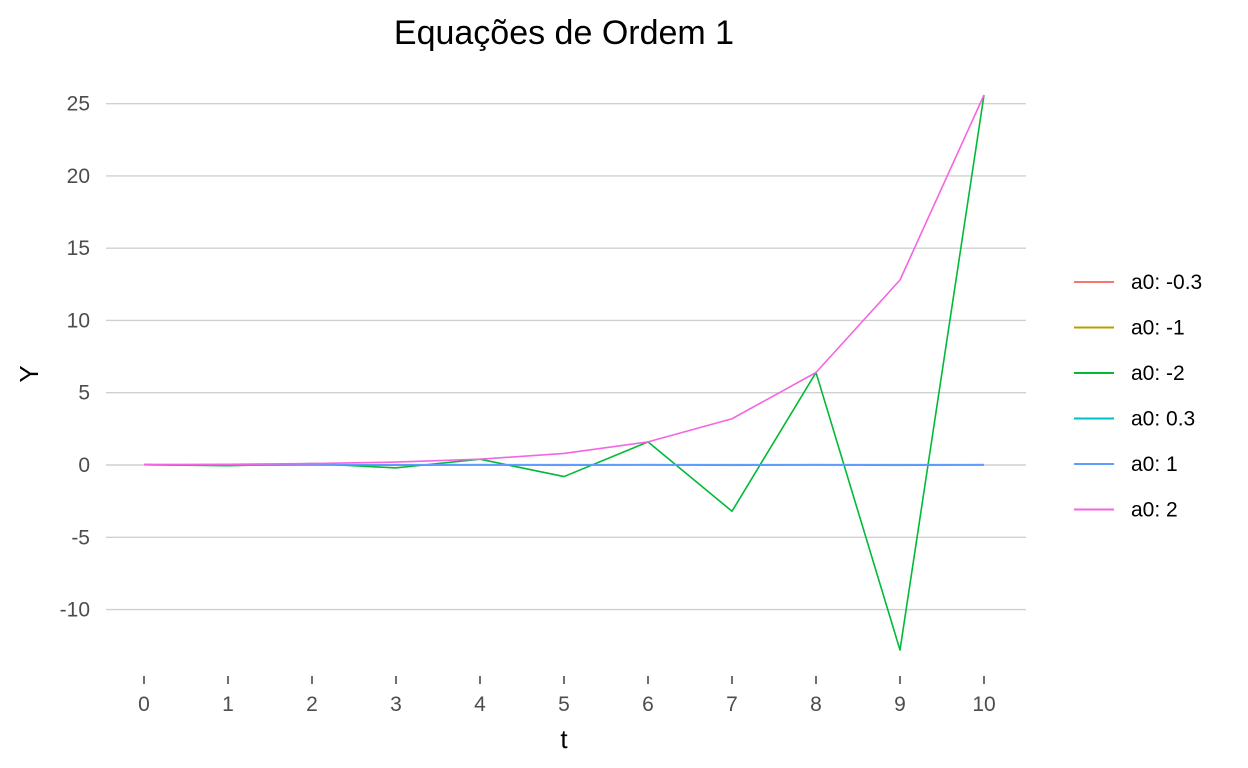  Describe the element at coordinates (900, 704) in the screenshot. I see `x-tick-label: 9` at that location.